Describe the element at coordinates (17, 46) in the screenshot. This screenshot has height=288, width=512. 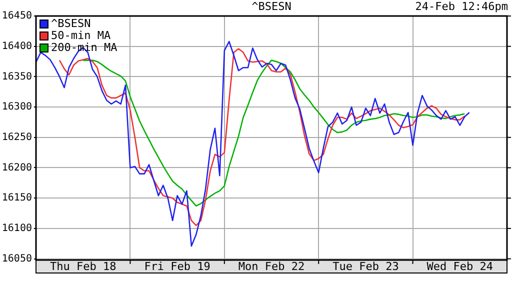
I see `y-tick-label: 16400` at that location.